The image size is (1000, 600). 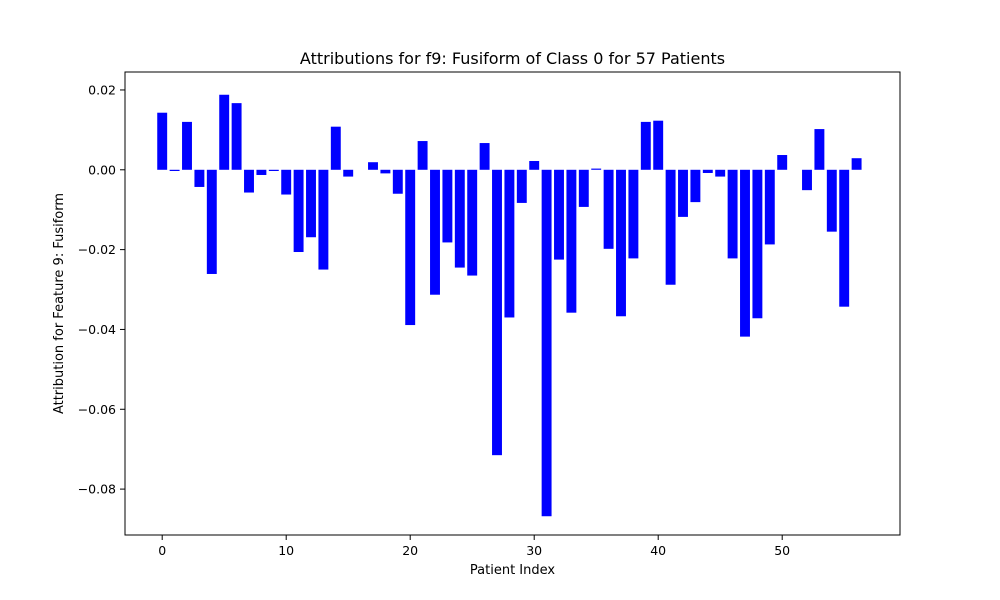 I want to click on x-tick-label: 40, so click(x=658, y=550).